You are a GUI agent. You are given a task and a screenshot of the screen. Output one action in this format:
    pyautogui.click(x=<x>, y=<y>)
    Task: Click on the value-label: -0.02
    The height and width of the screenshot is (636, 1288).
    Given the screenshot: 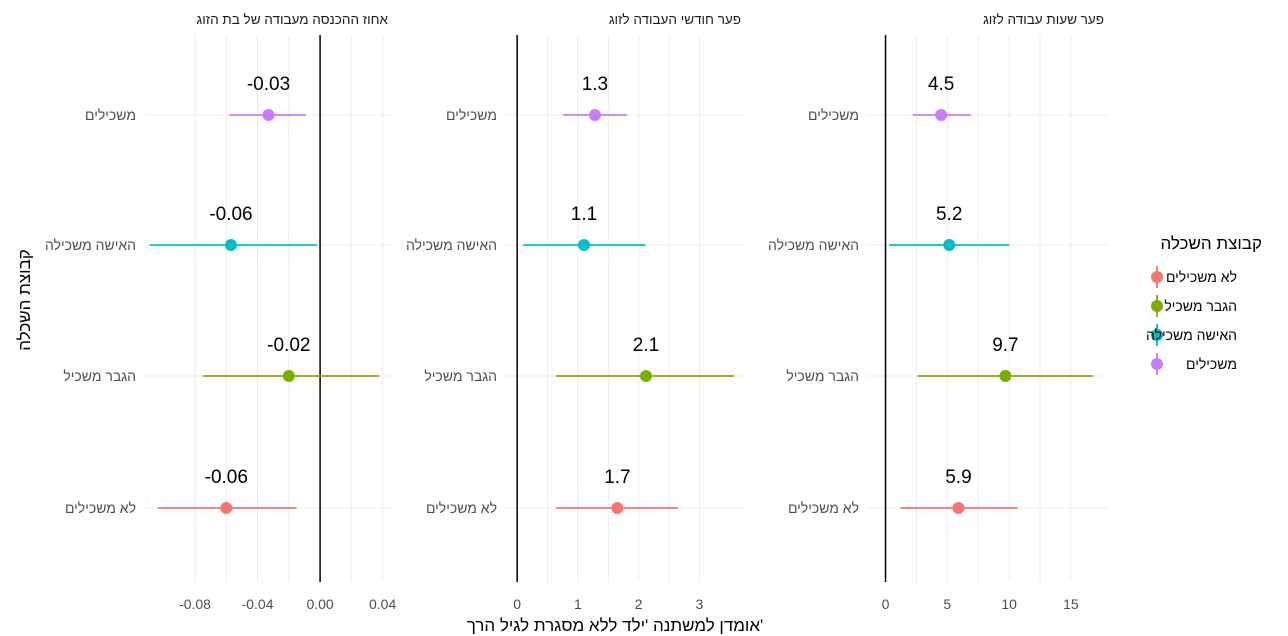 What is the action you would take?
    pyautogui.click(x=288, y=345)
    